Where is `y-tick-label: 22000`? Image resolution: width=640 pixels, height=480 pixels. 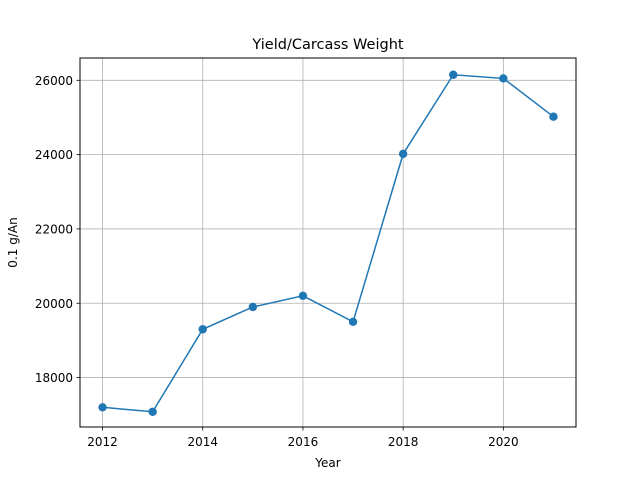 y-tick-label: 22000 is located at coordinates (54, 229).